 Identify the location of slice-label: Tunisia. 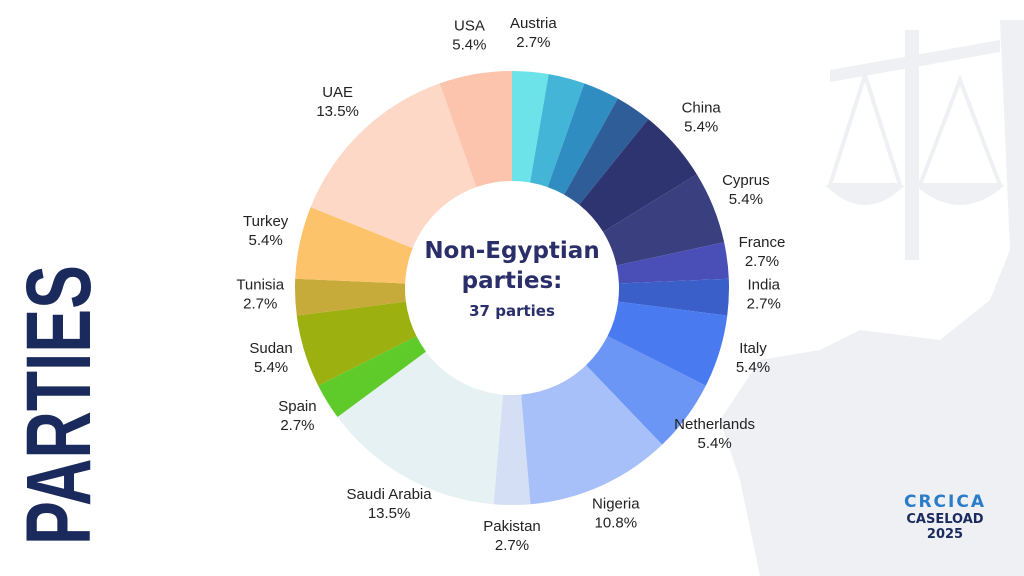
(260, 285).